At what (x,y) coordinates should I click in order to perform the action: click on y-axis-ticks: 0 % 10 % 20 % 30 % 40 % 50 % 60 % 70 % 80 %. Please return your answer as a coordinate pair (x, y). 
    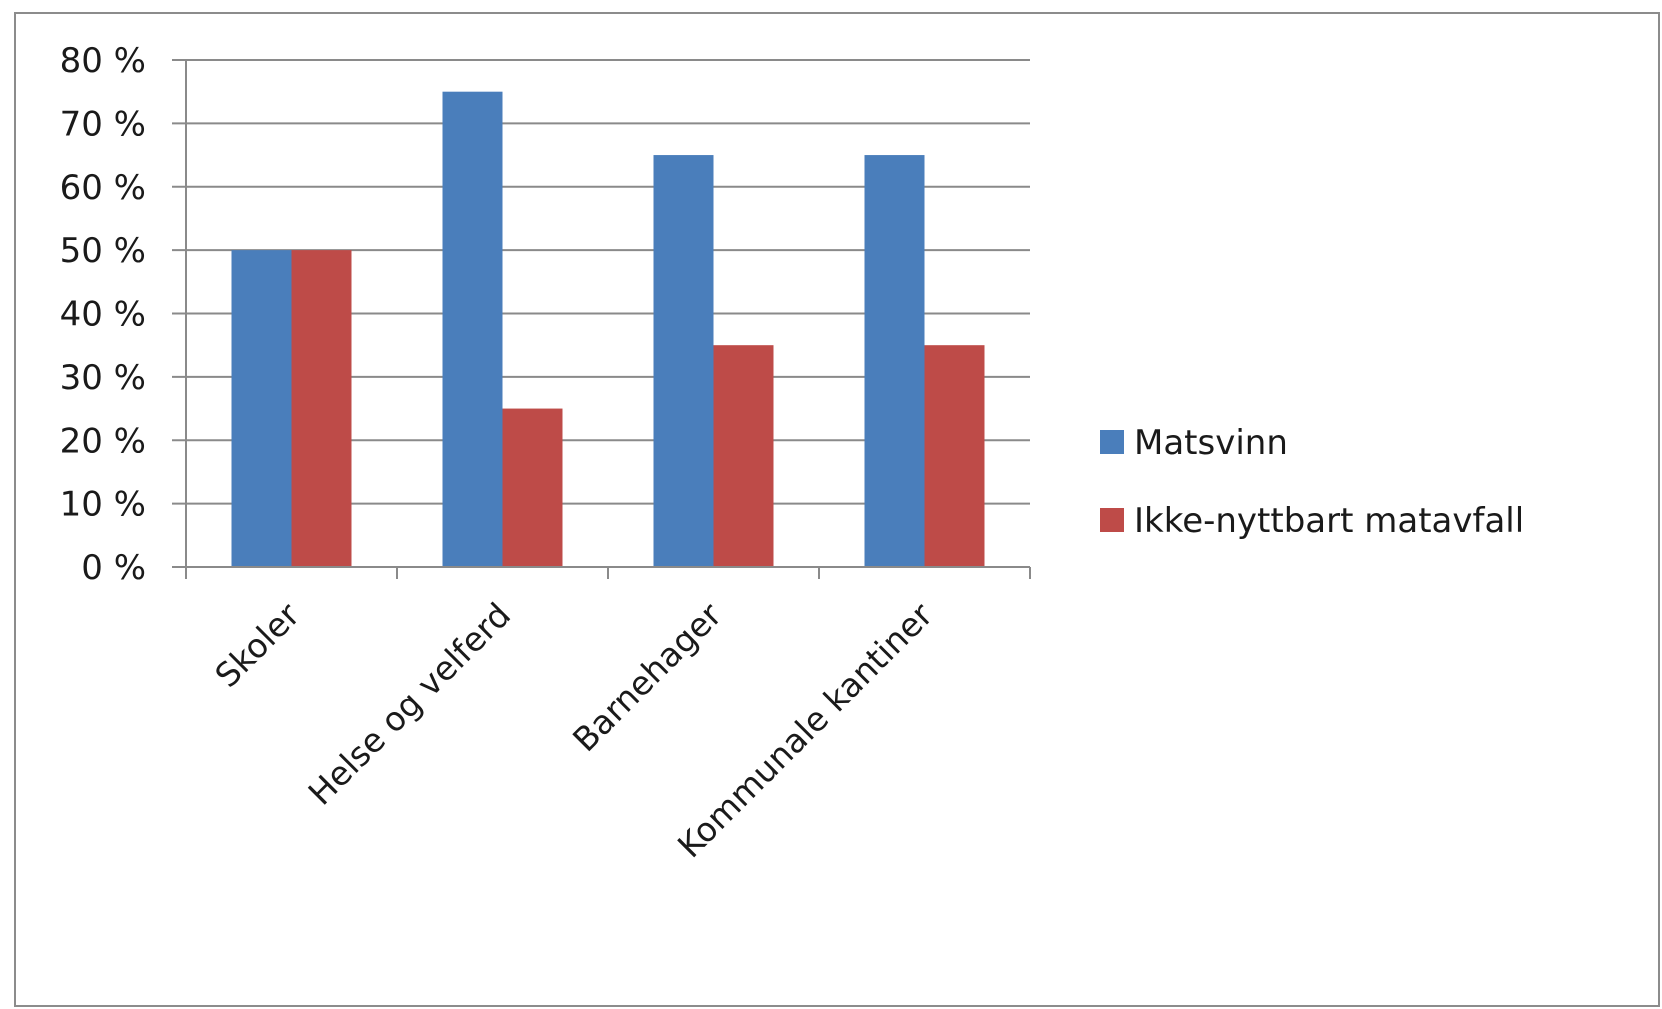
    Looking at the image, I should click on (103, 314).